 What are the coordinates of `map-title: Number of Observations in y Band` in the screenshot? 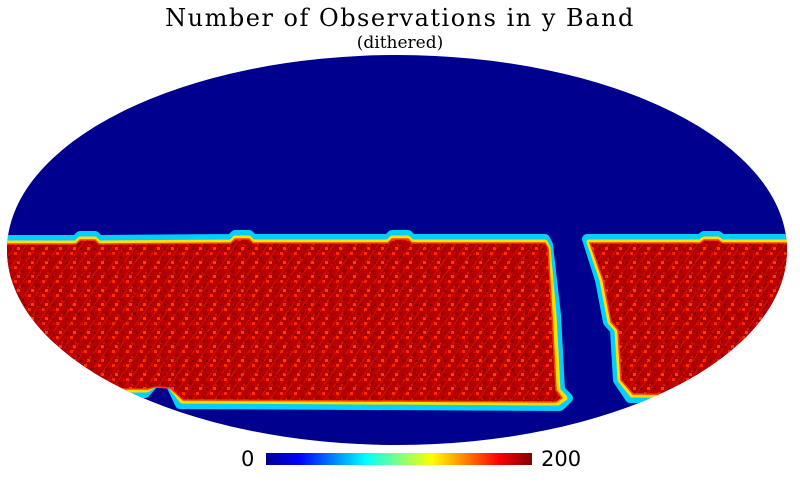 It's located at (400, 18).